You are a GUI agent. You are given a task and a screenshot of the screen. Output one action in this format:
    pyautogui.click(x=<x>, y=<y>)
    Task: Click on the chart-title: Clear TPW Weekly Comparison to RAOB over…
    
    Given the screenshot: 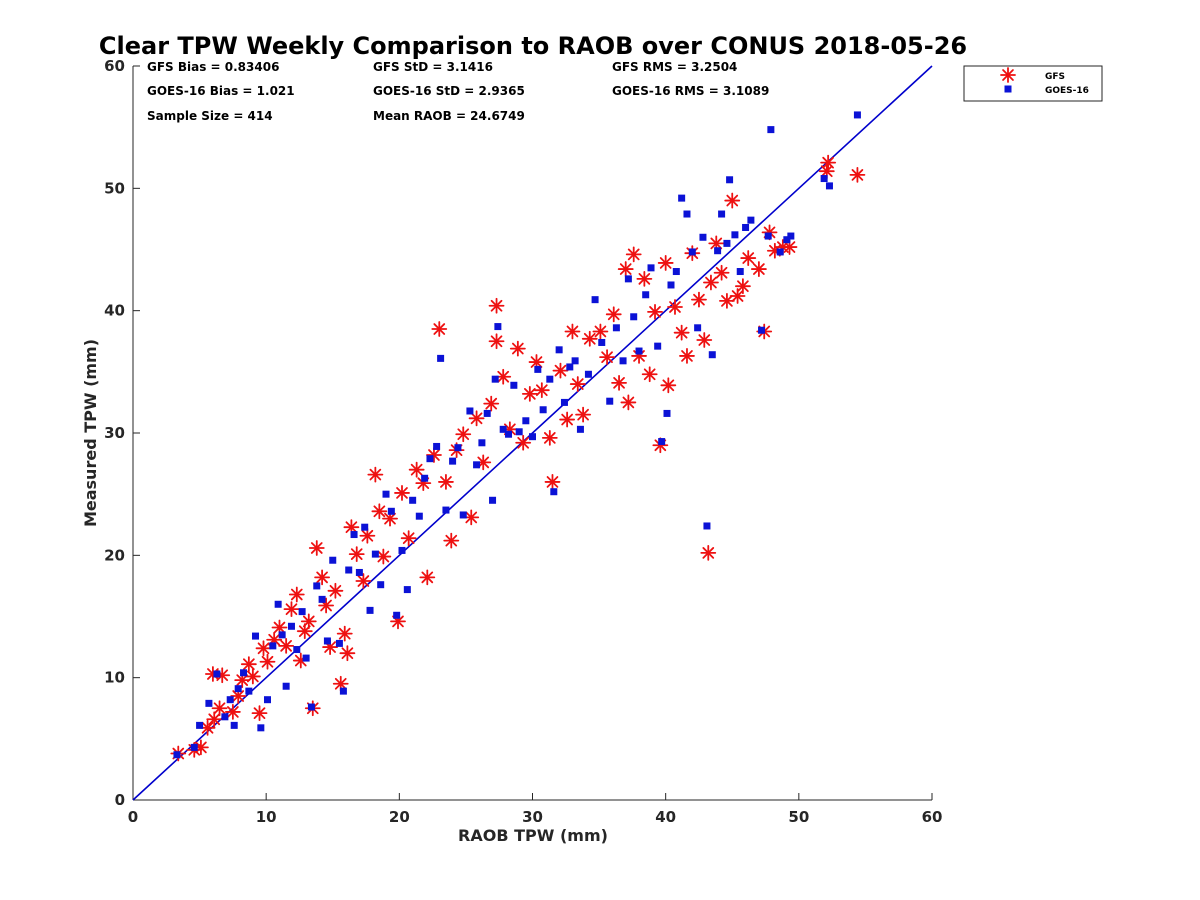 What is the action you would take?
    pyautogui.click(x=533, y=46)
    